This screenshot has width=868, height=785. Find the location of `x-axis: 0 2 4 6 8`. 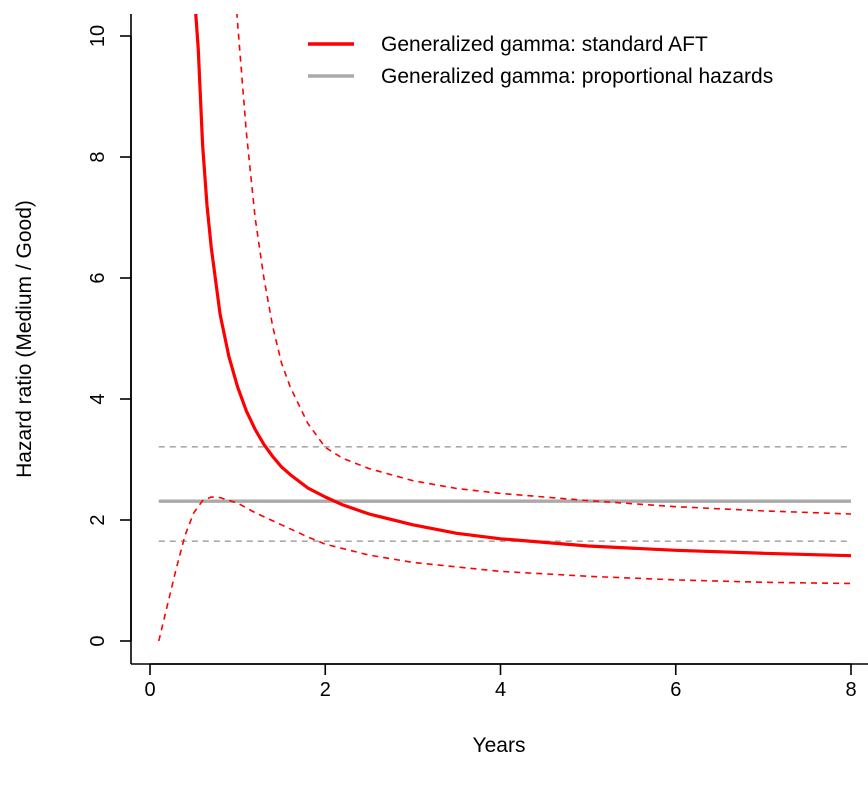

x-axis: 0 2 4 6 8 is located at coordinates (500, 682).